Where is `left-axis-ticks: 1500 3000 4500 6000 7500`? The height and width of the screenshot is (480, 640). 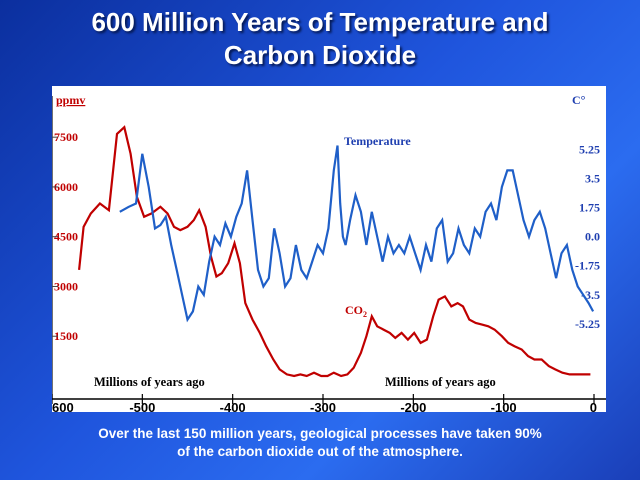
left-axis-ticks: 1500 3000 4500 6000 7500 is located at coordinates (65, 247).